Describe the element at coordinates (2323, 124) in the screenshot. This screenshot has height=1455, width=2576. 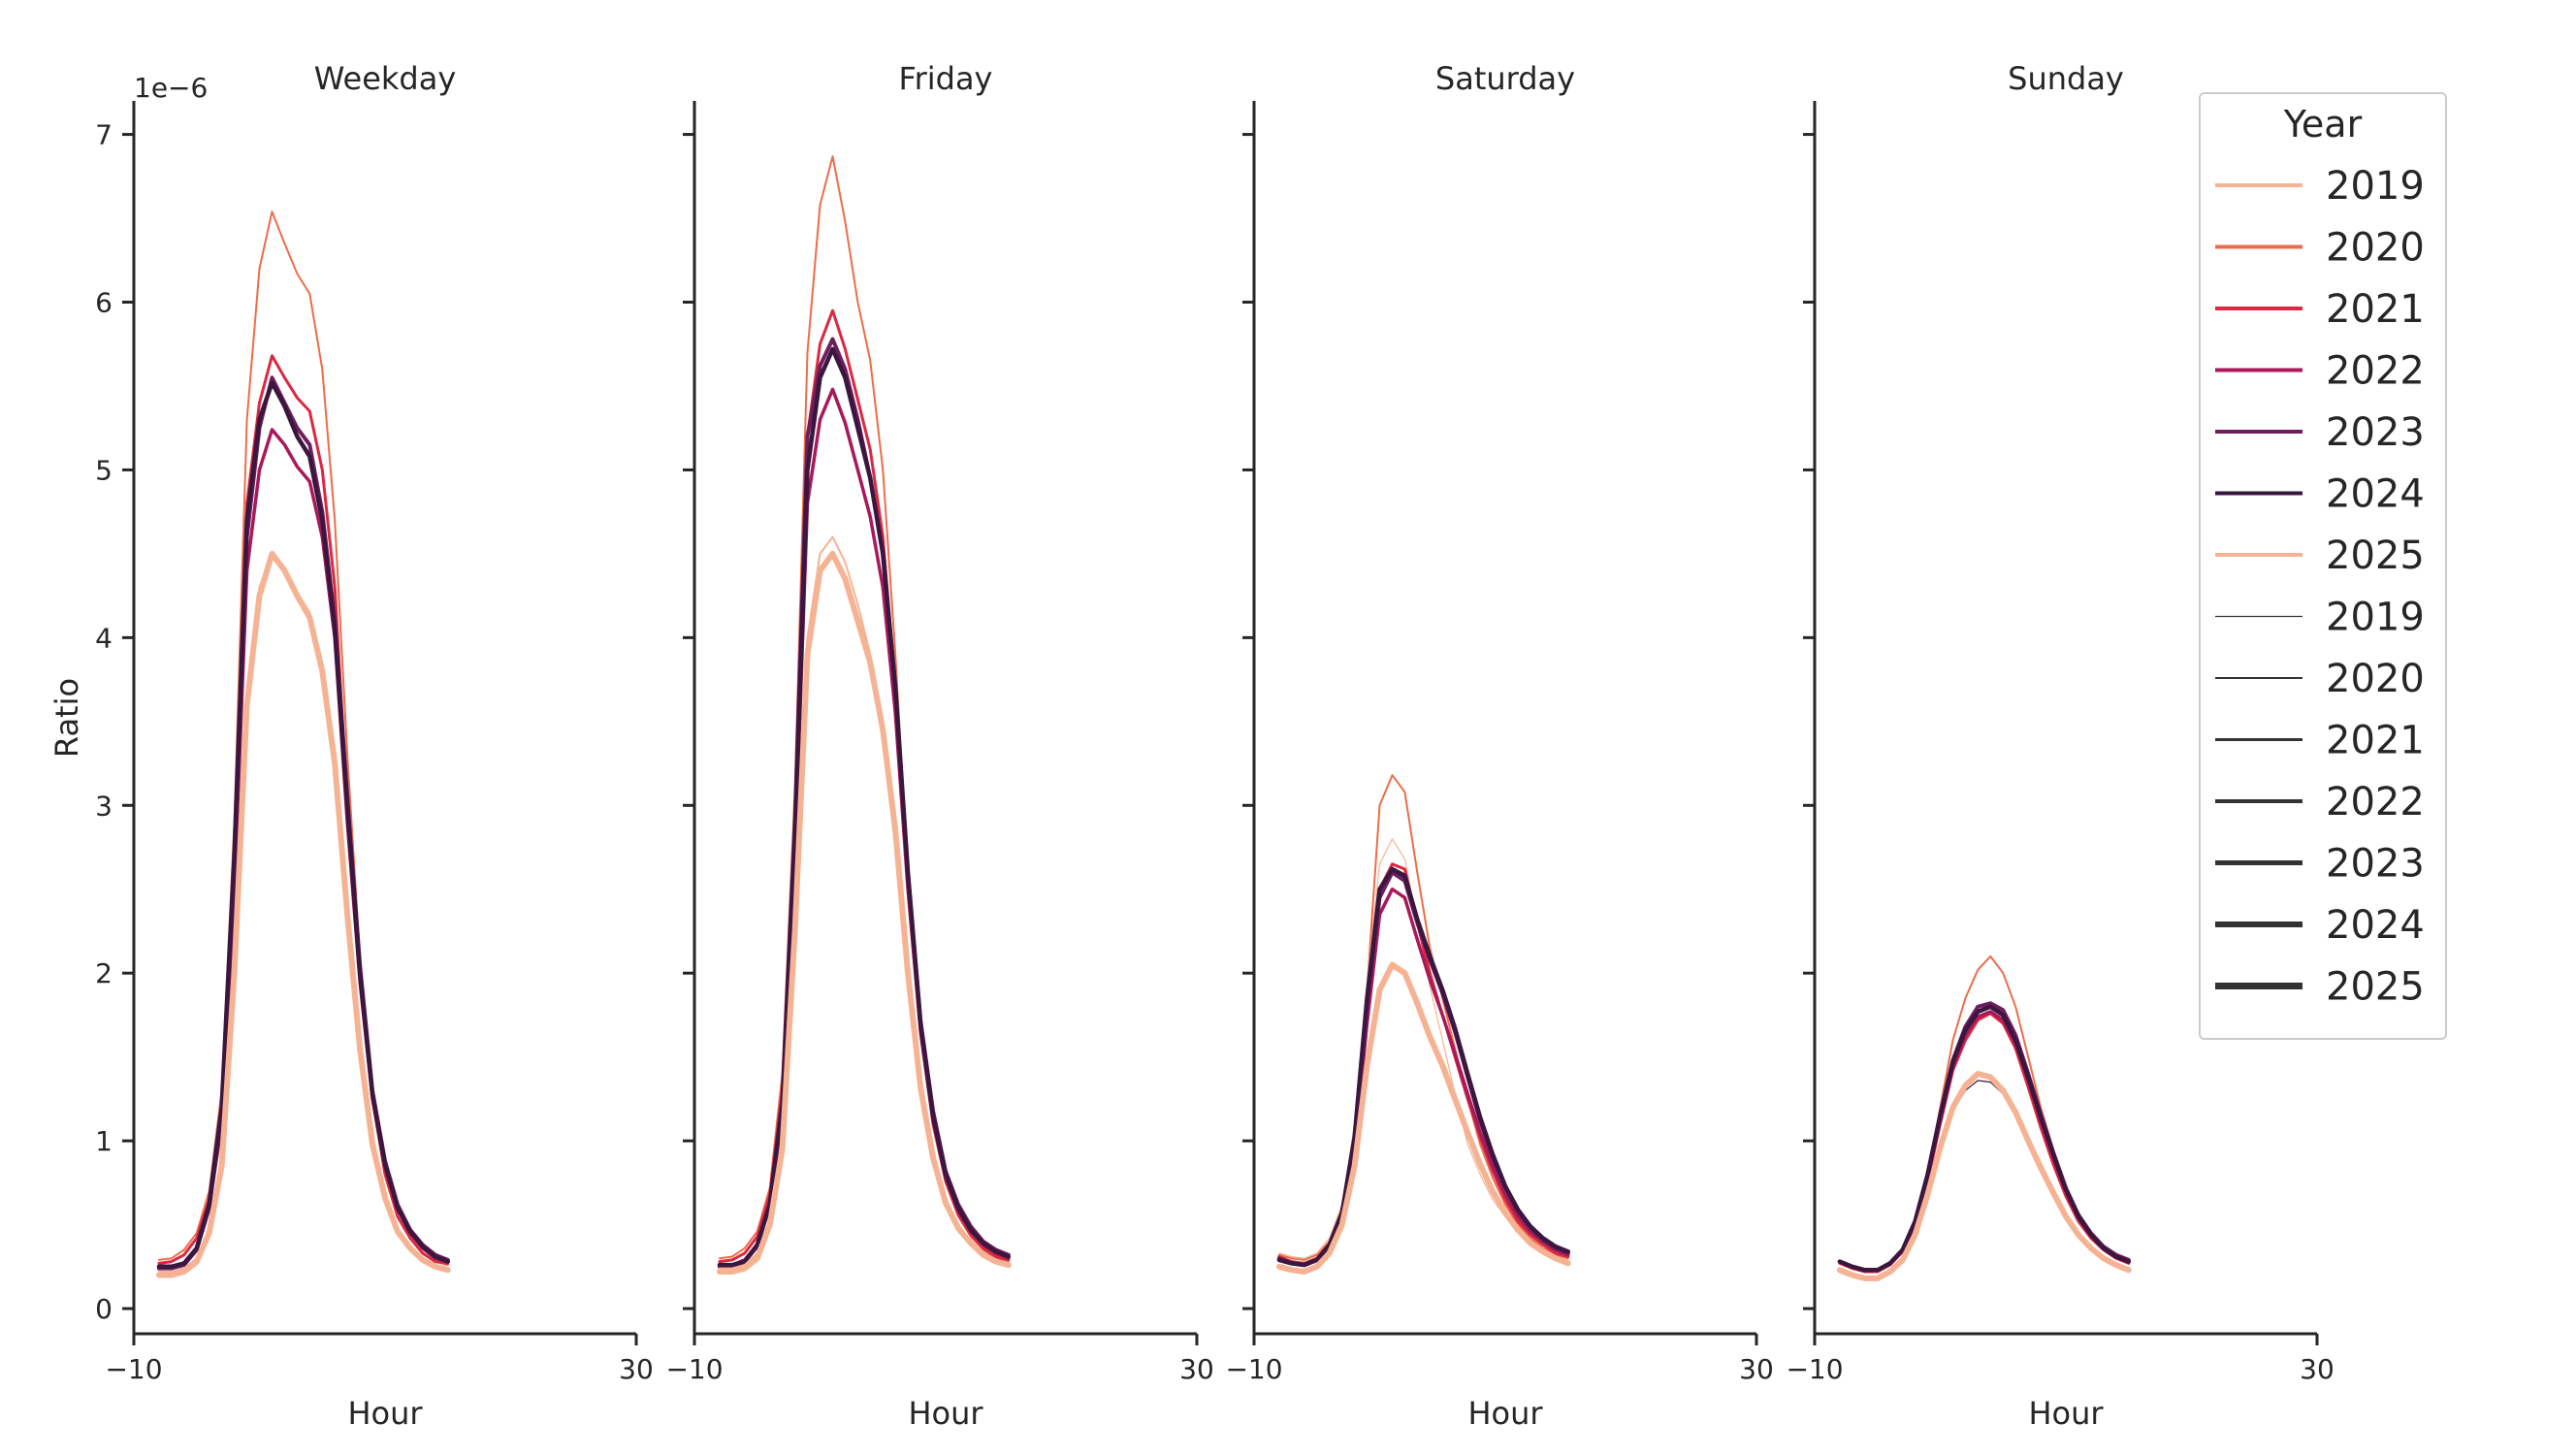
I see `legend-title: Year` at that location.